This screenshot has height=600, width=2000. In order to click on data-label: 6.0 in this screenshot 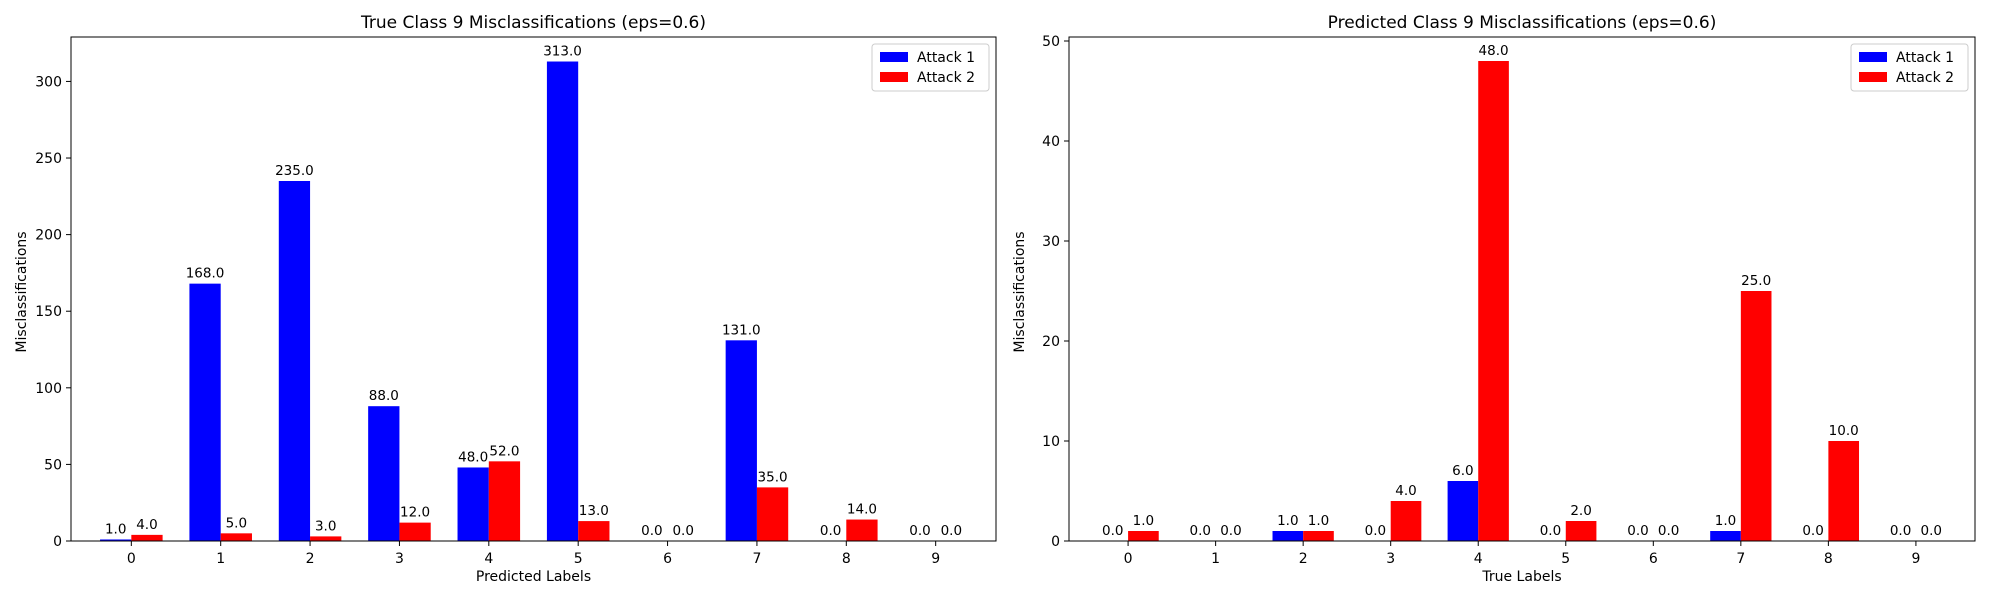, I will do `click(1462, 471)`.